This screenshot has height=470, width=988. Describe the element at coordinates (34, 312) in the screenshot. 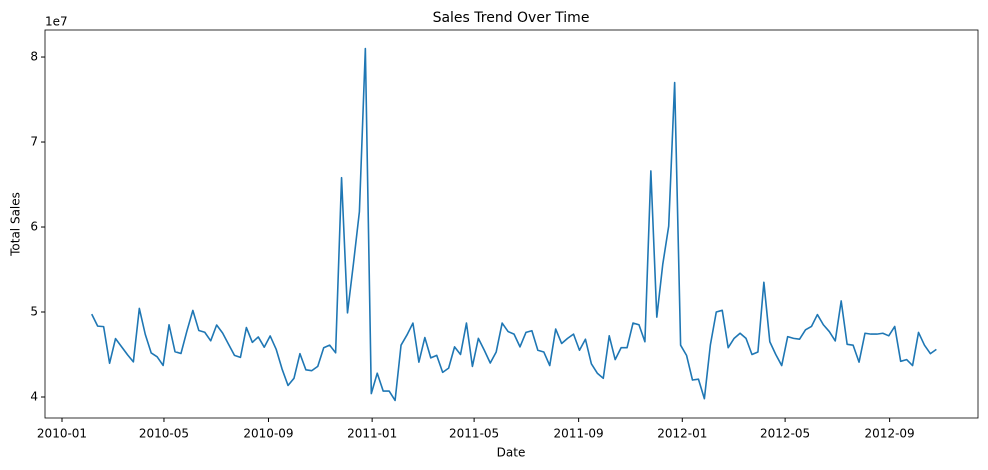

I see `y-tick-label: 5` at that location.